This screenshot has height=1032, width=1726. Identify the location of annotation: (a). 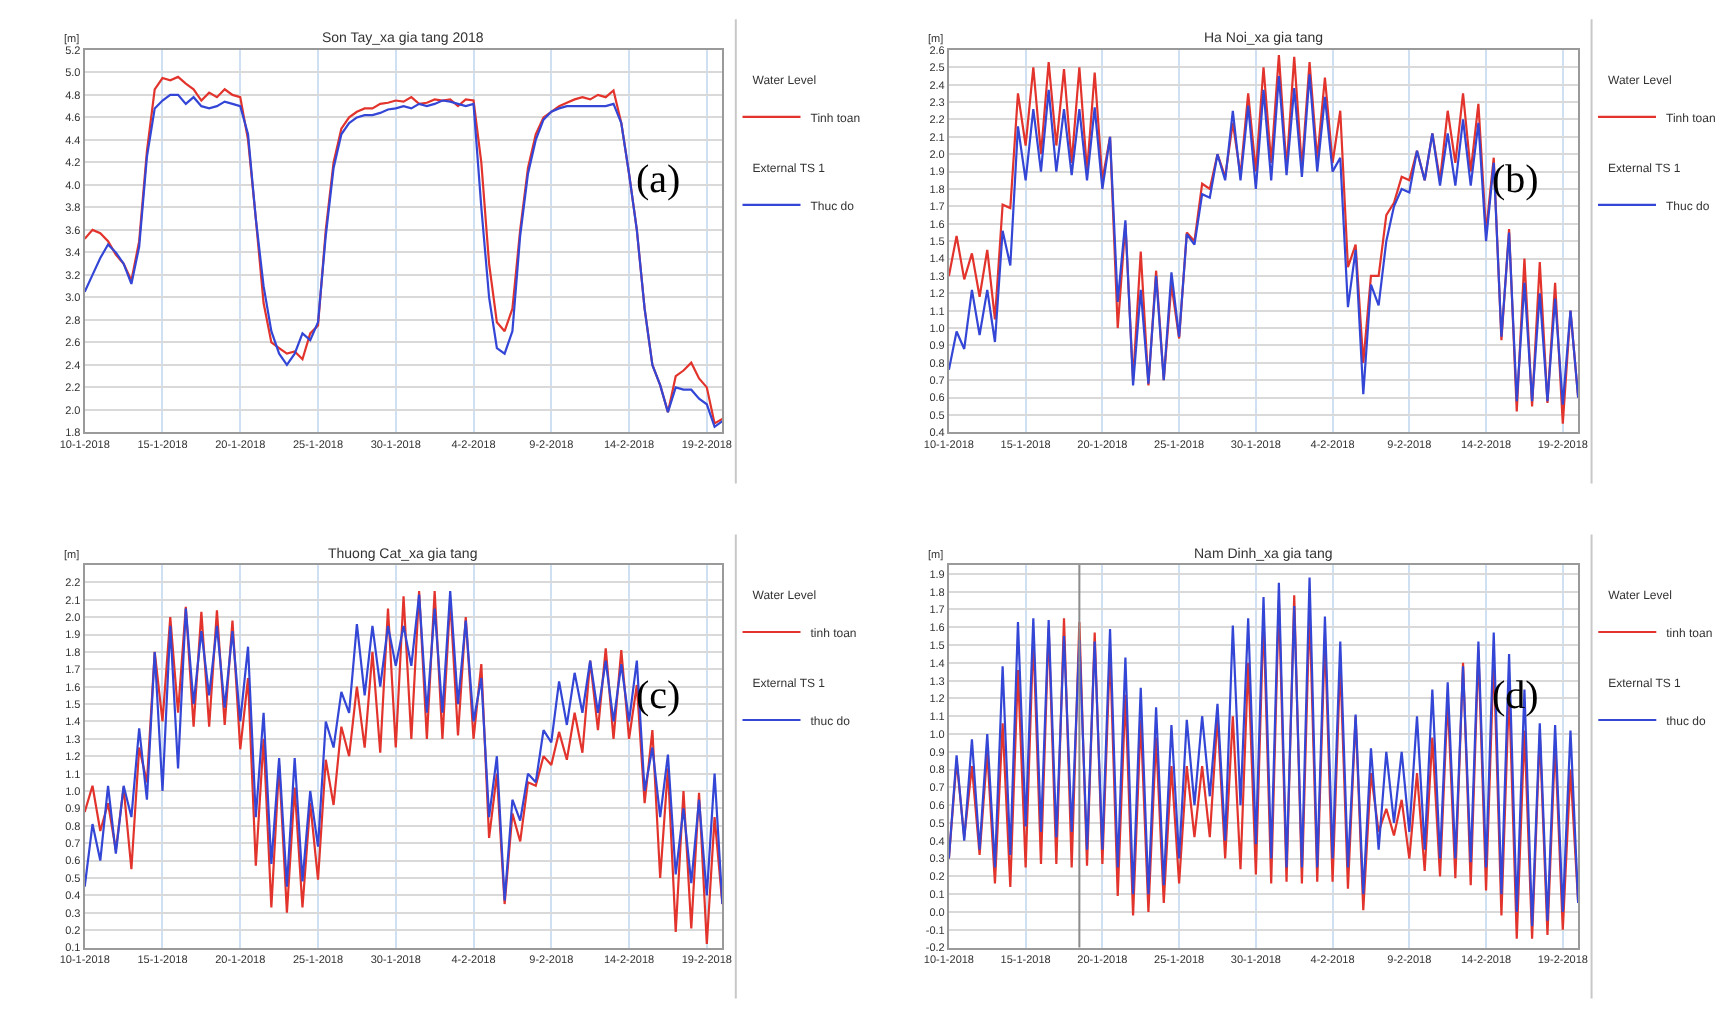
(658, 180).